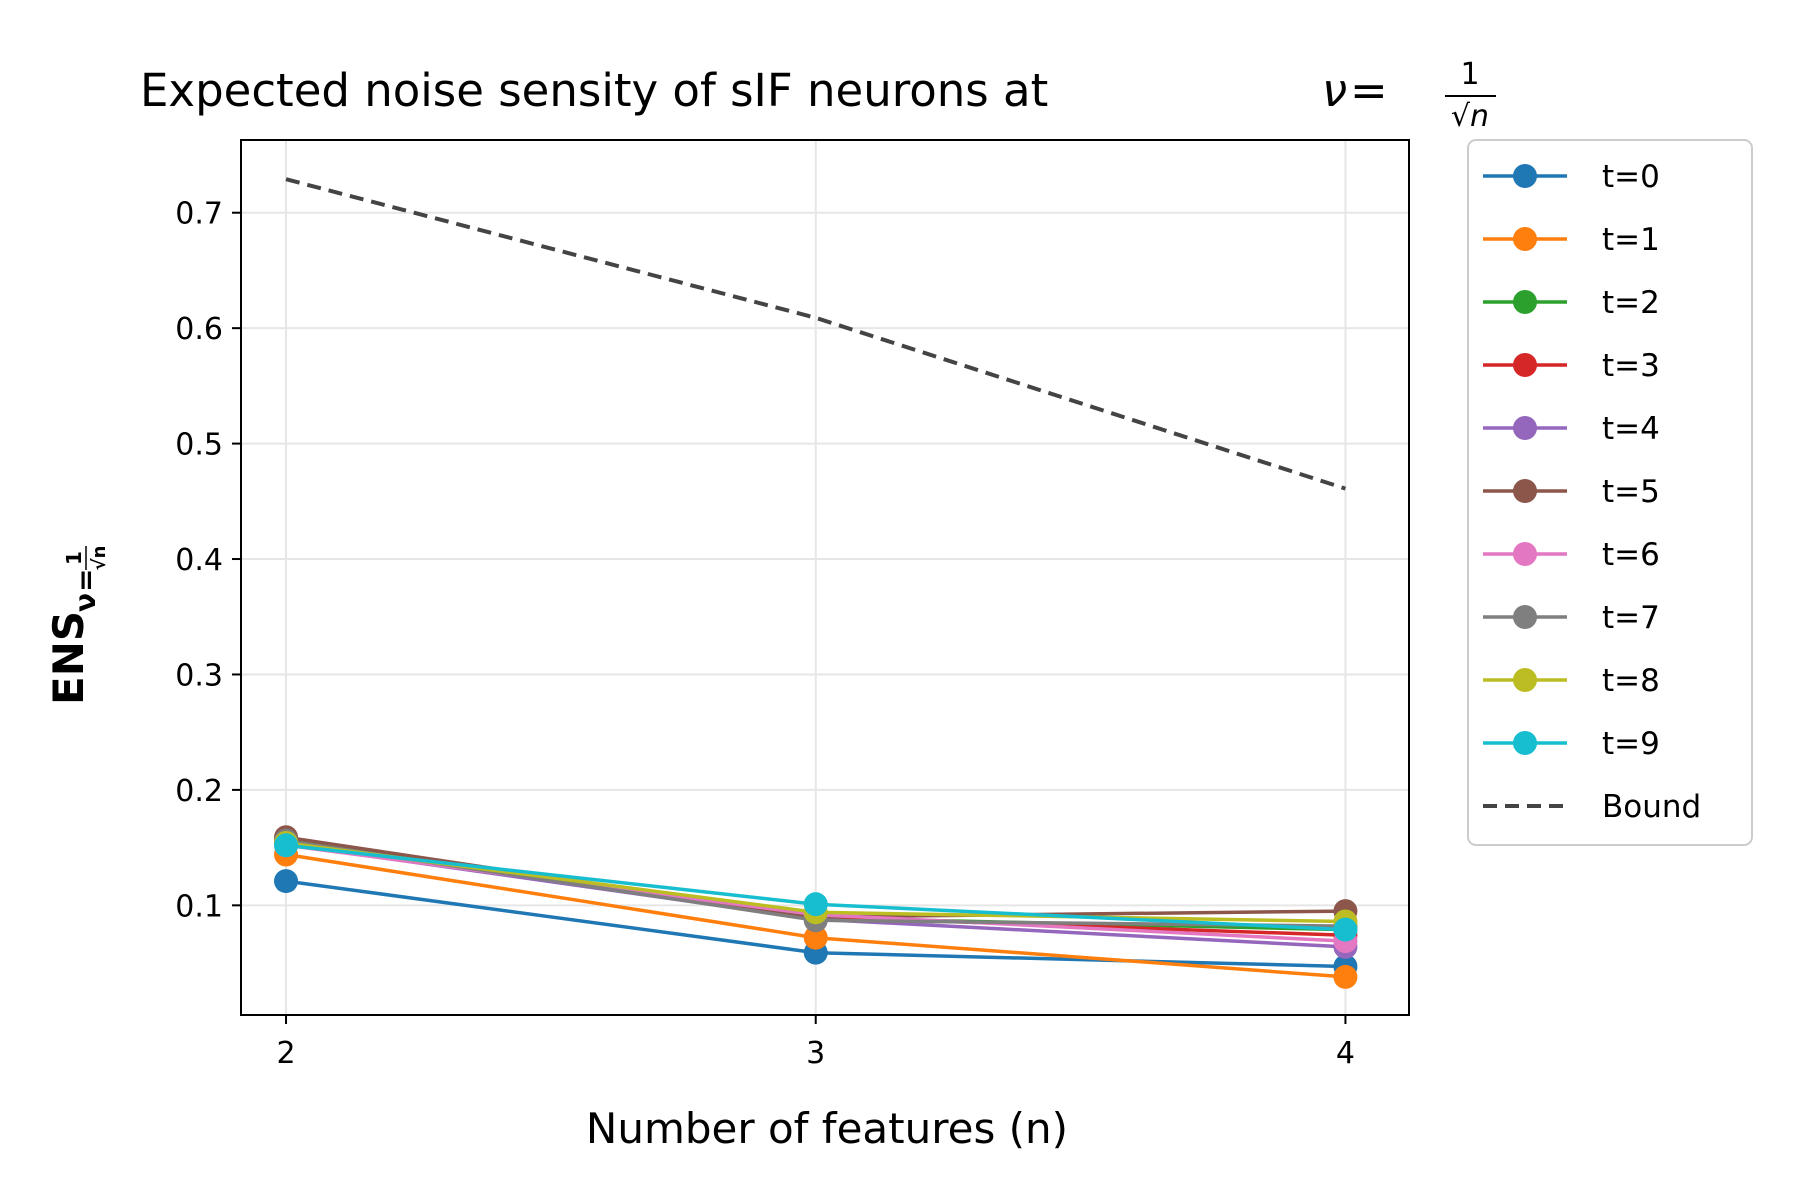  Describe the element at coordinates (1571, 681) in the screenshot. I see `legend-item-t=8: t=8` at that location.